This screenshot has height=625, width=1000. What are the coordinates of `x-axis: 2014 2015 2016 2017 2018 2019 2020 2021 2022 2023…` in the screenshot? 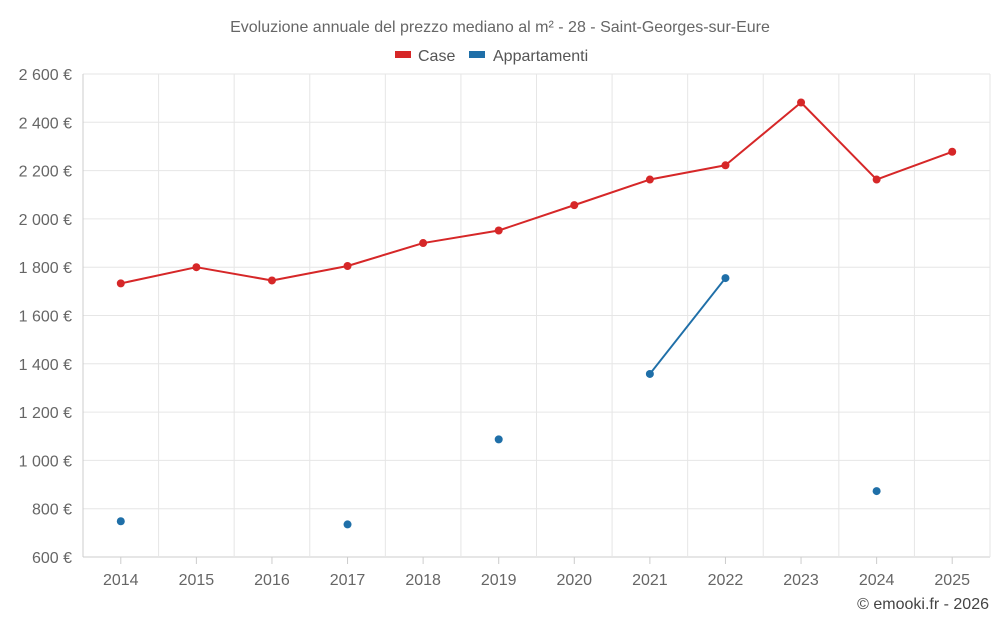 It's located at (536, 573).